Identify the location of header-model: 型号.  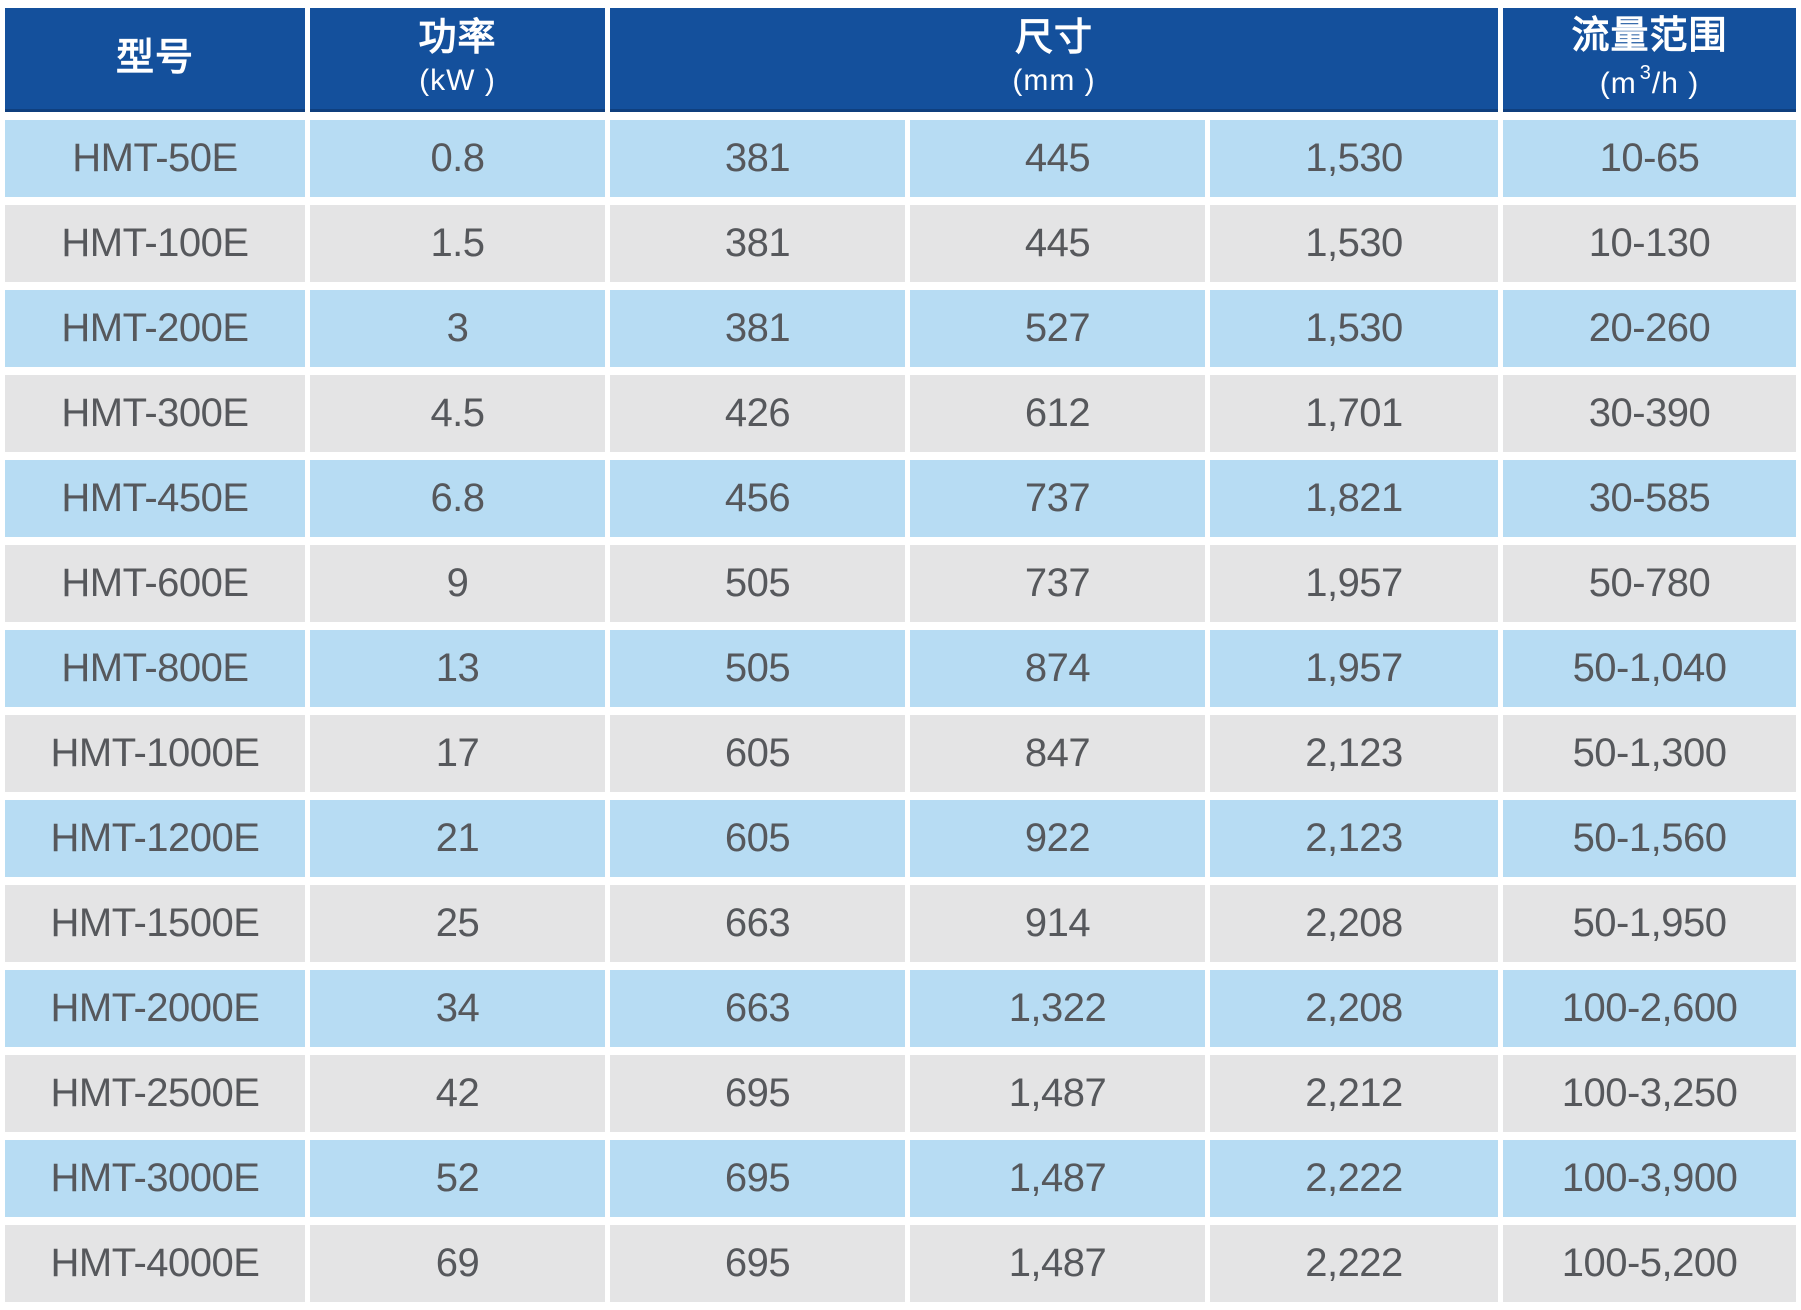
(155, 60).